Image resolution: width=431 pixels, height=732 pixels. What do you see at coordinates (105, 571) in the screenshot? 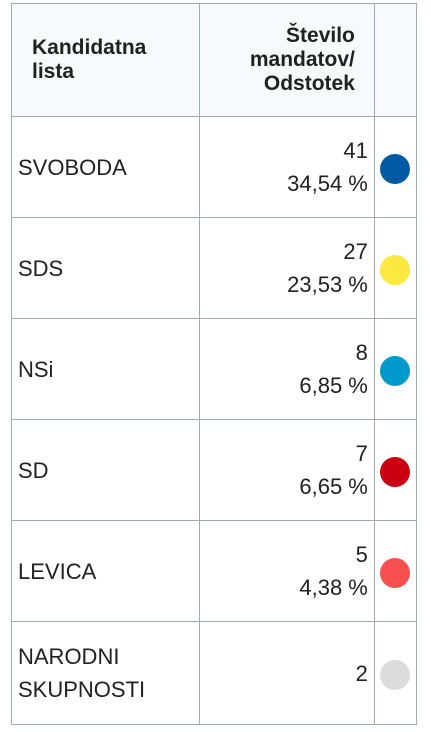
I see `candidate-list-name: LEVICA` at bounding box center [105, 571].